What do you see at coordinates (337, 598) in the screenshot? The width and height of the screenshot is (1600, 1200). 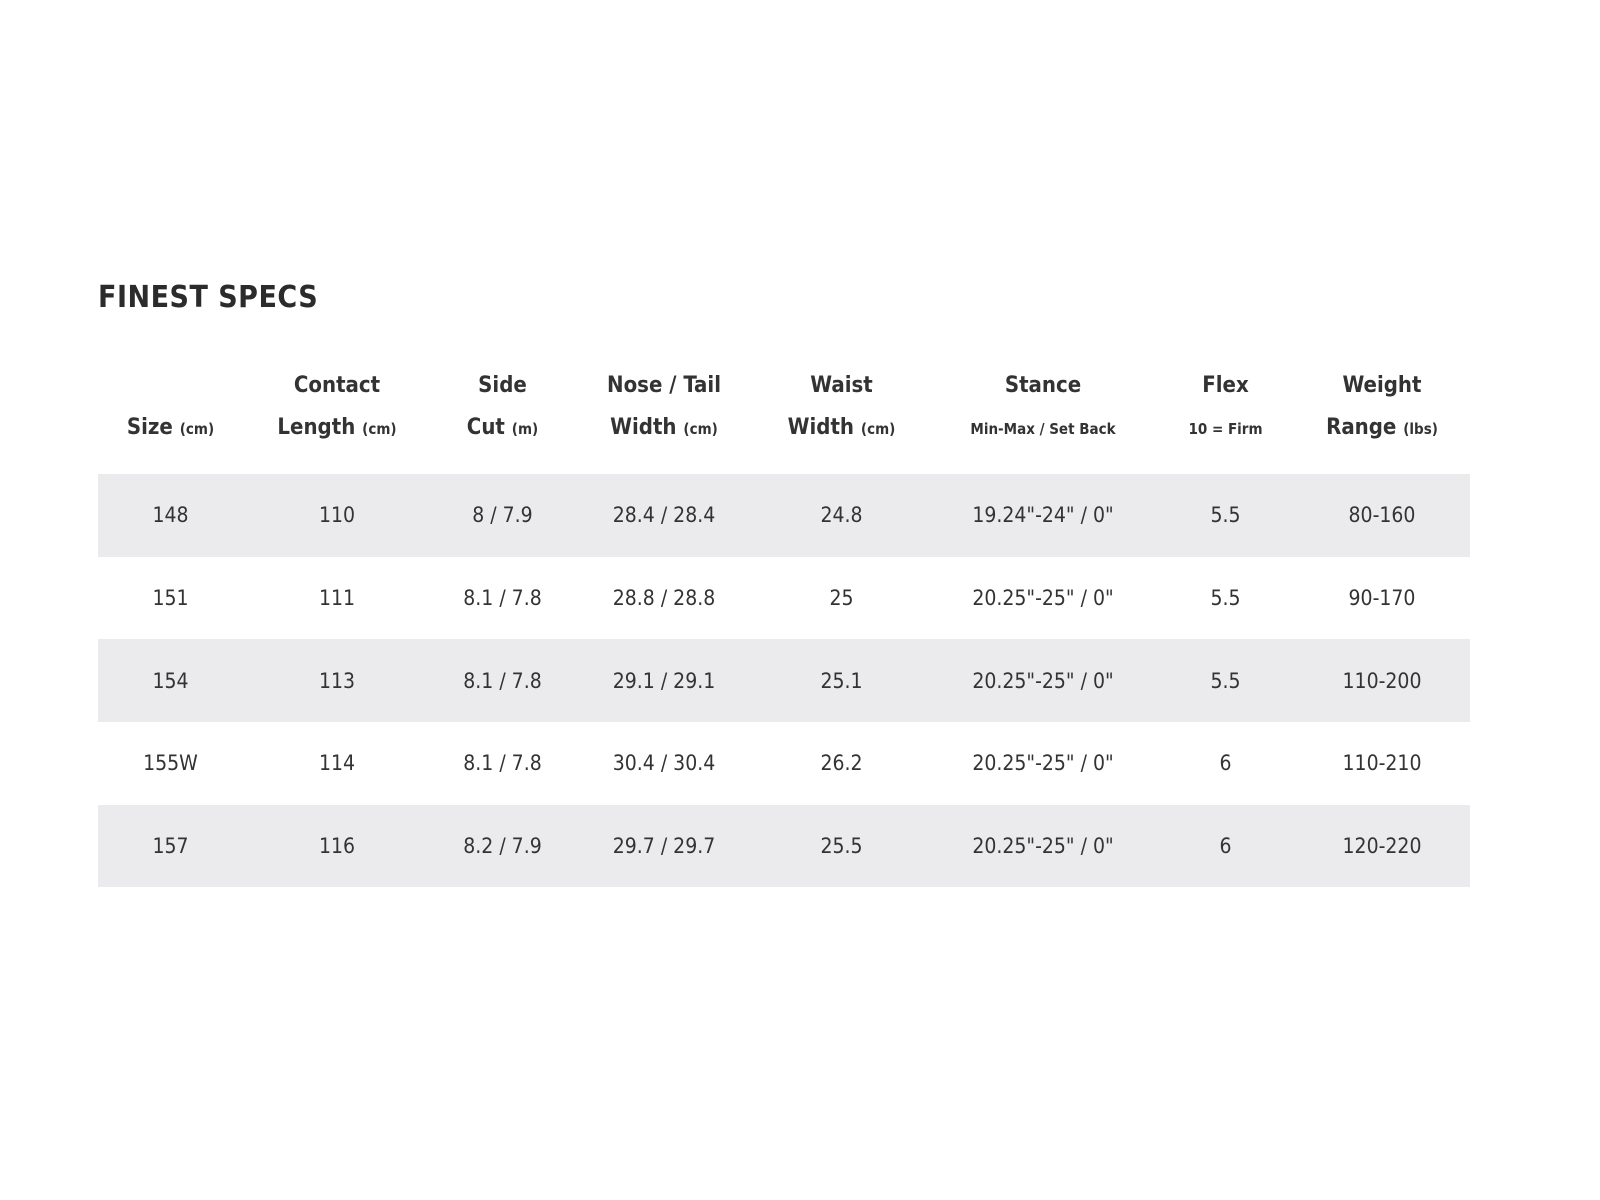 I see `table-cell: 111` at bounding box center [337, 598].